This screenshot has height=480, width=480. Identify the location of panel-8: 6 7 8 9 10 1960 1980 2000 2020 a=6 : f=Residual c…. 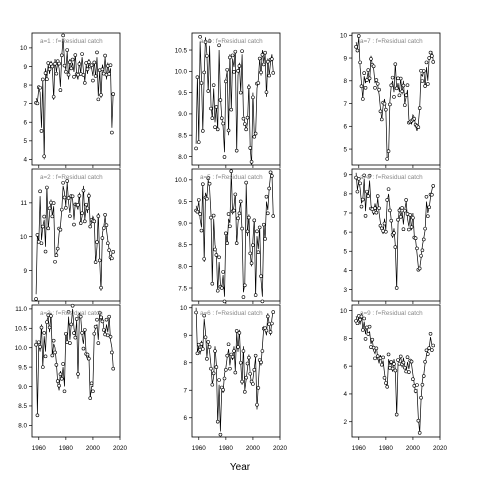
(233, 378).